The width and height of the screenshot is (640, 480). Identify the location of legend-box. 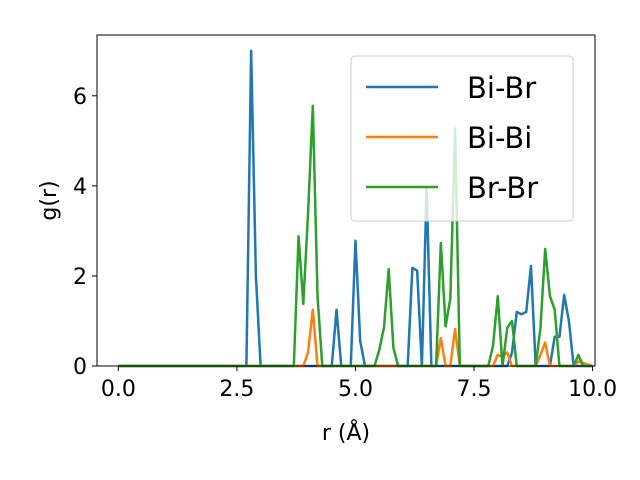
(462, 138).